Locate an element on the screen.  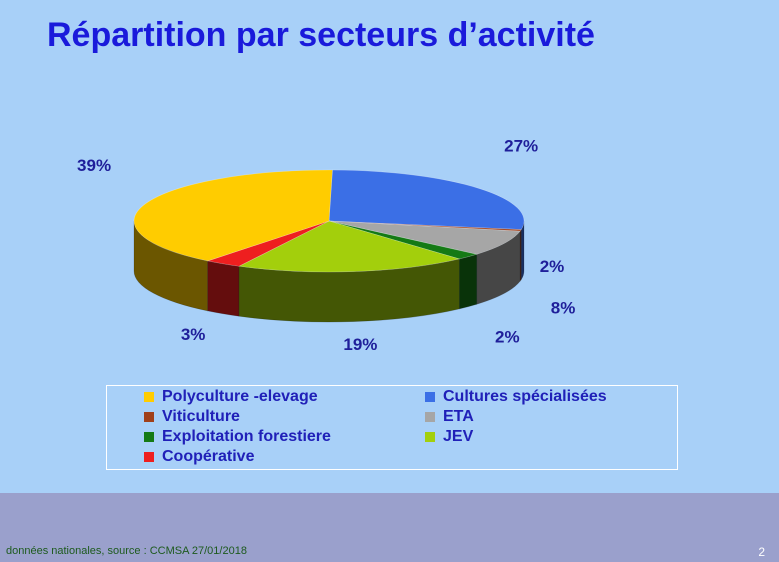
legend-item: Exploitation forestiere is located at coordinates (237, 437).